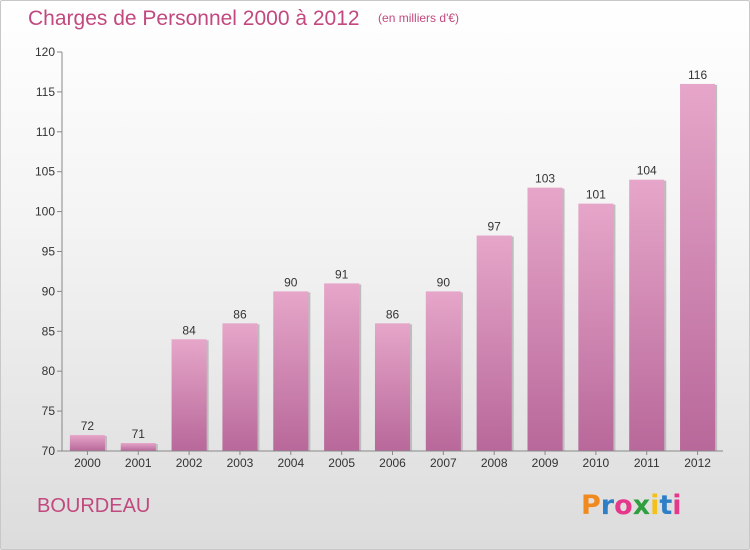 The width and height of the screenshot is (750, 550). What do you see at coordinates (545, 179) in the screenshot?
I see `data-label: 103` at bounding box center [545, 179].